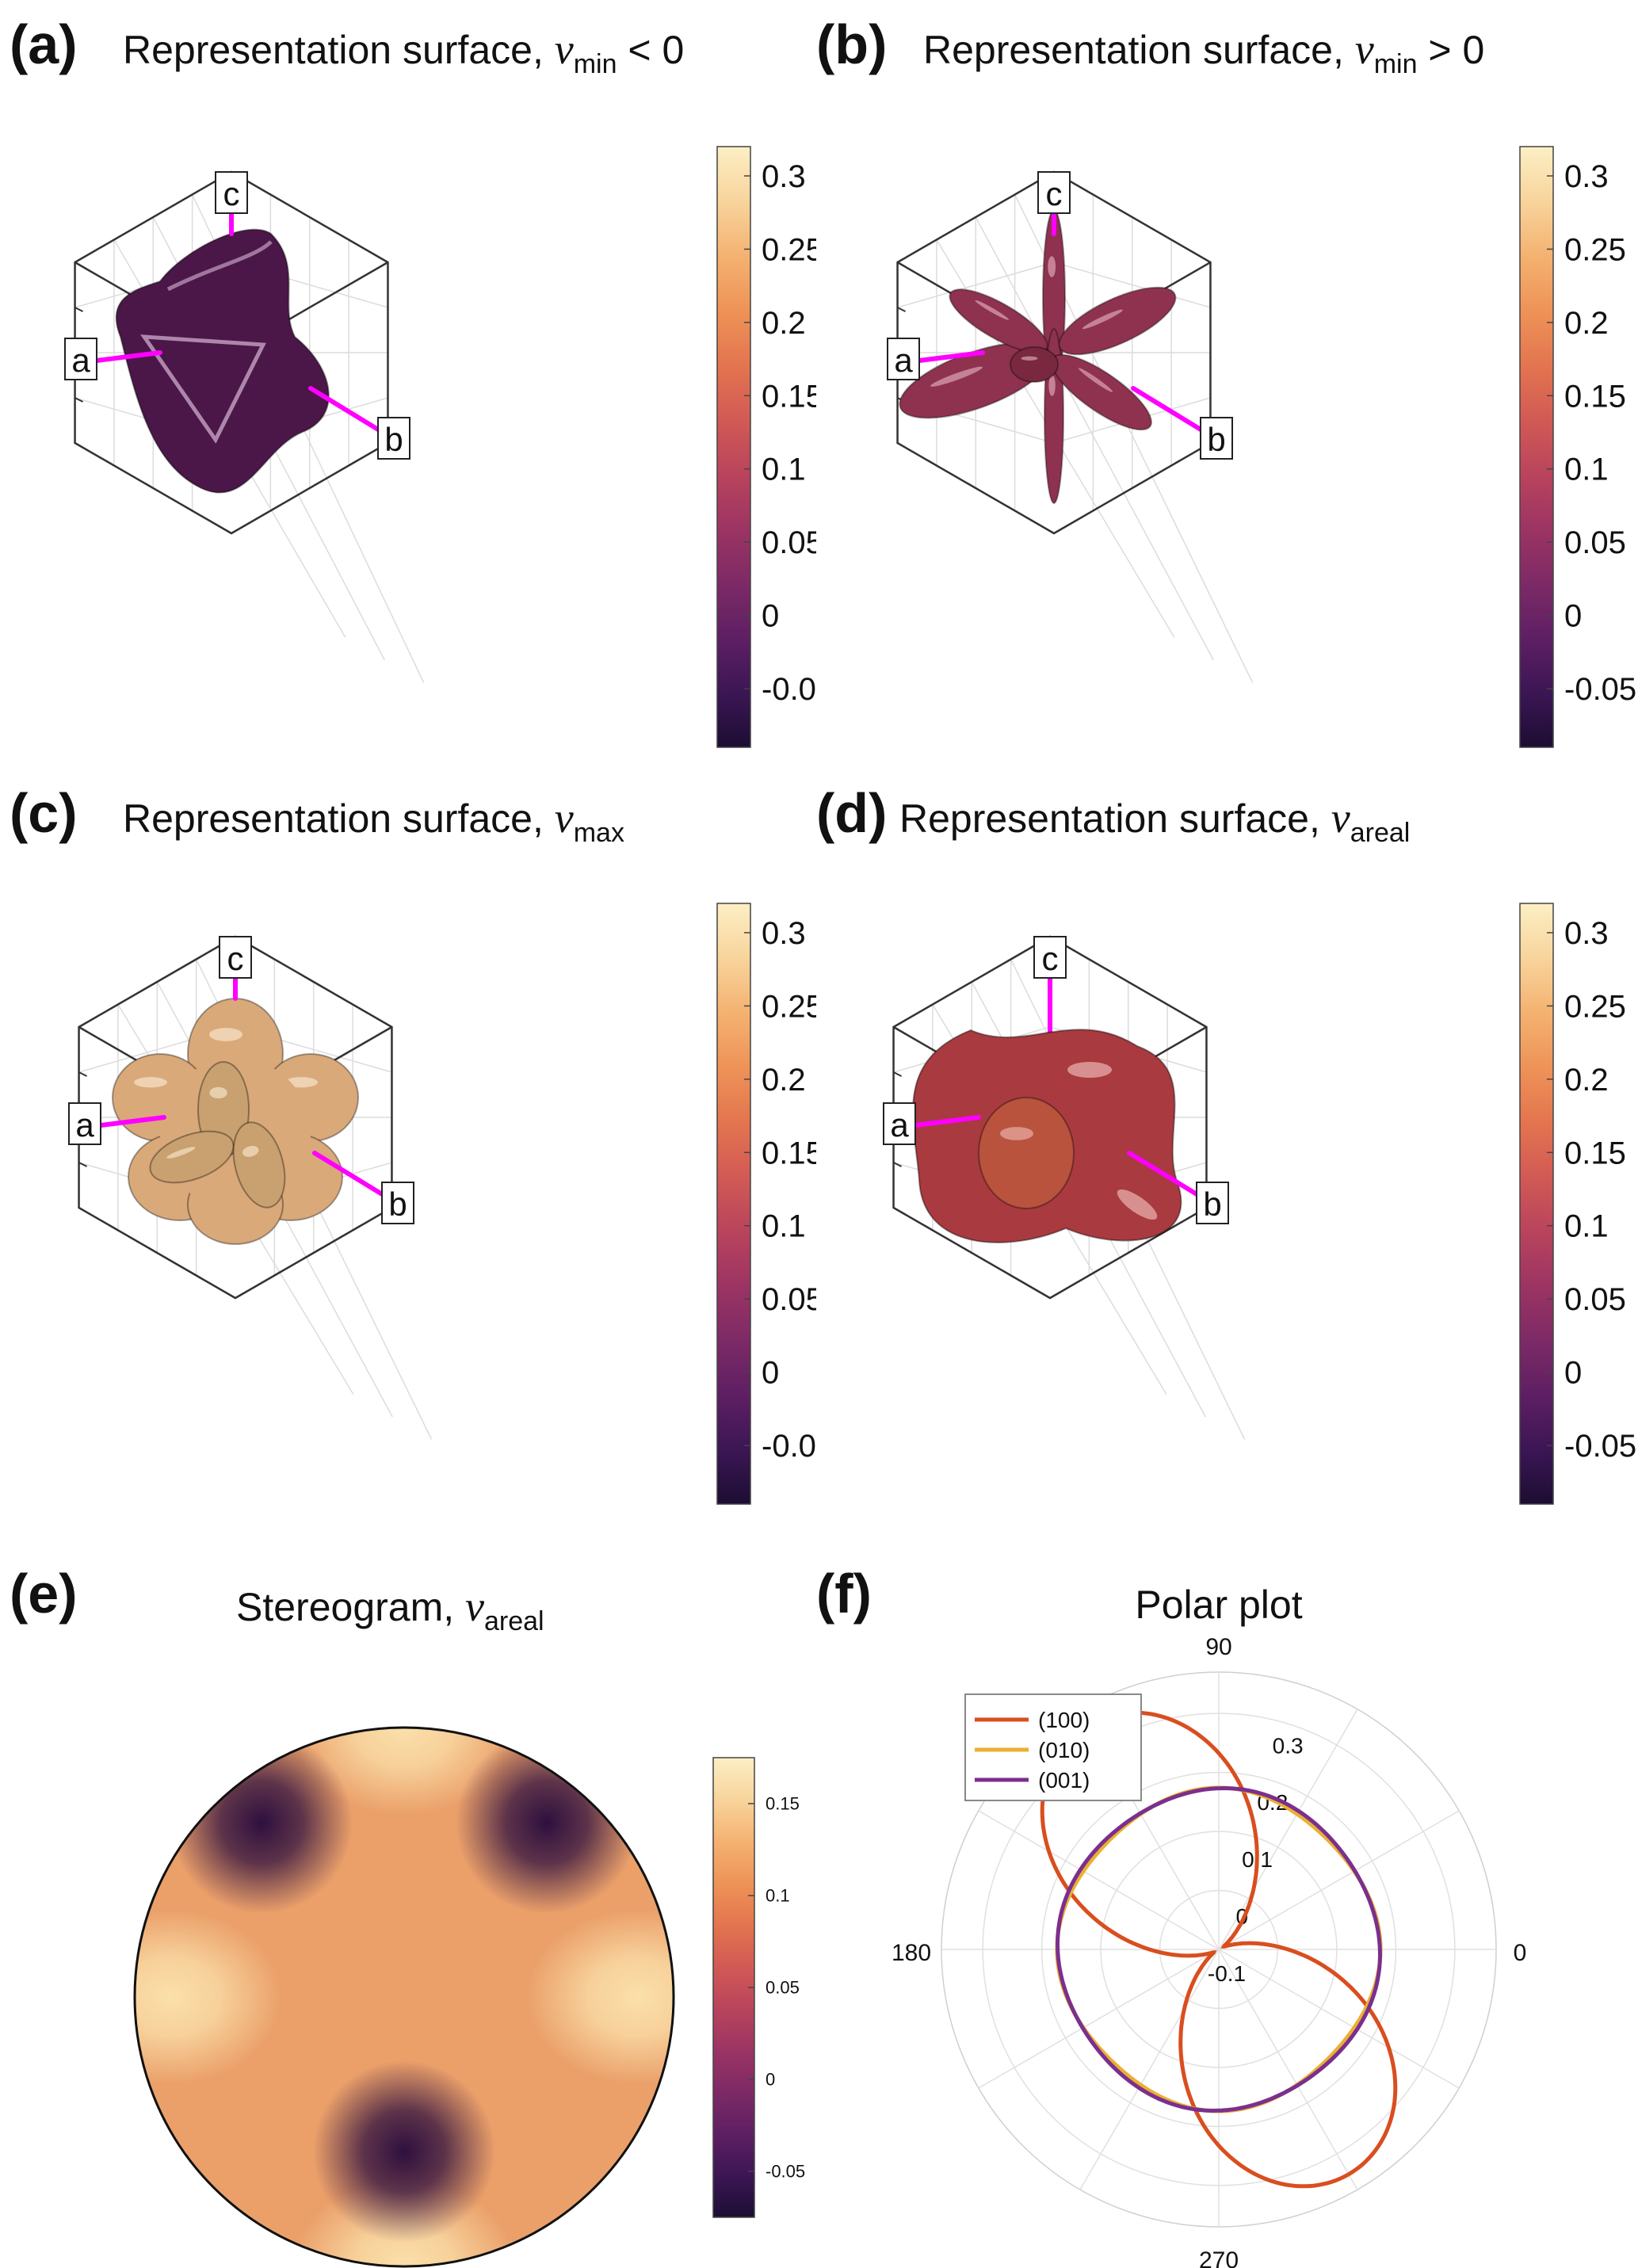  I want to click on panel-a-colorbar-label-7: -0.05, so click(789, 689).